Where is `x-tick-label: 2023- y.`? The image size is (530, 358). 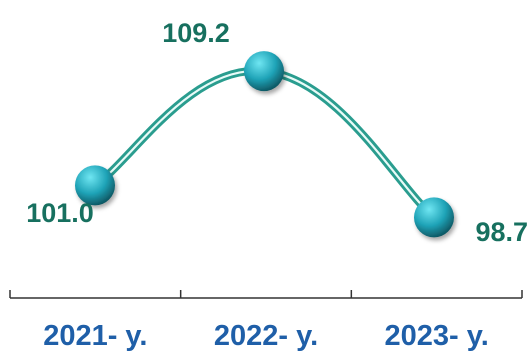
x-tick-label: 2023- y. is located at coordinates (437, 336).